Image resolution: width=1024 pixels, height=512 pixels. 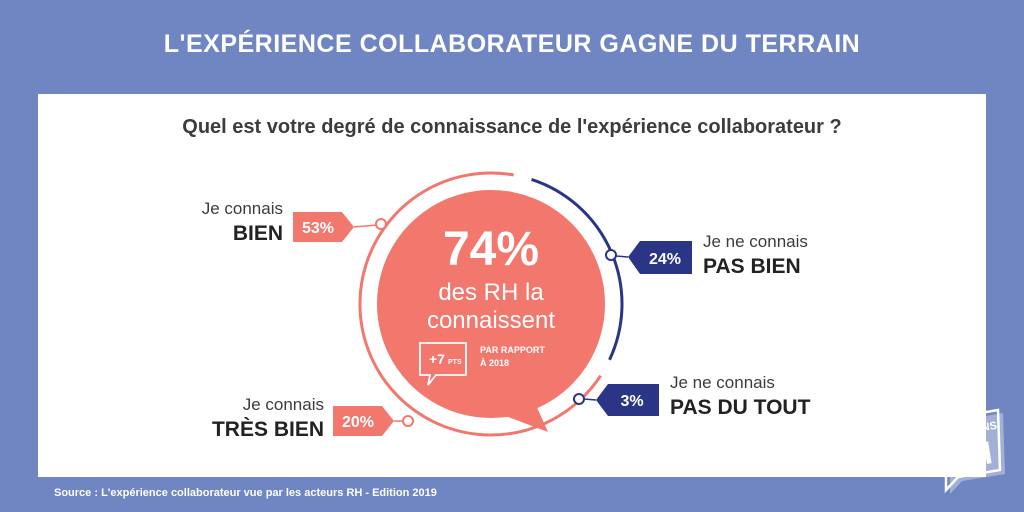 I want to click on center-line-1: des RH la, so click(x=491, y=292).